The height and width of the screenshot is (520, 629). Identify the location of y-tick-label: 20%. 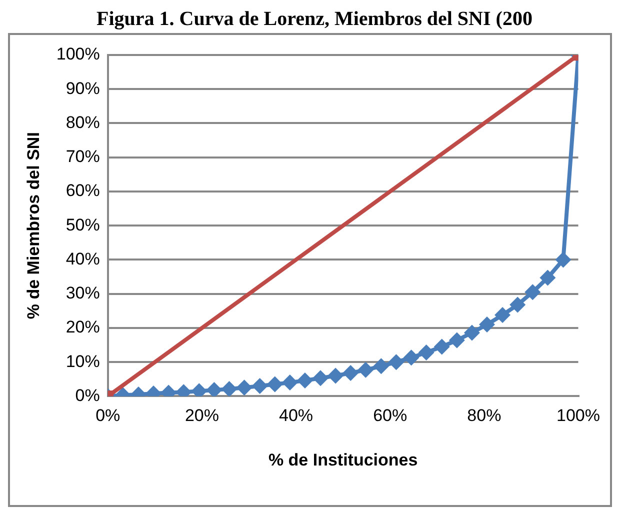
(83, 327).